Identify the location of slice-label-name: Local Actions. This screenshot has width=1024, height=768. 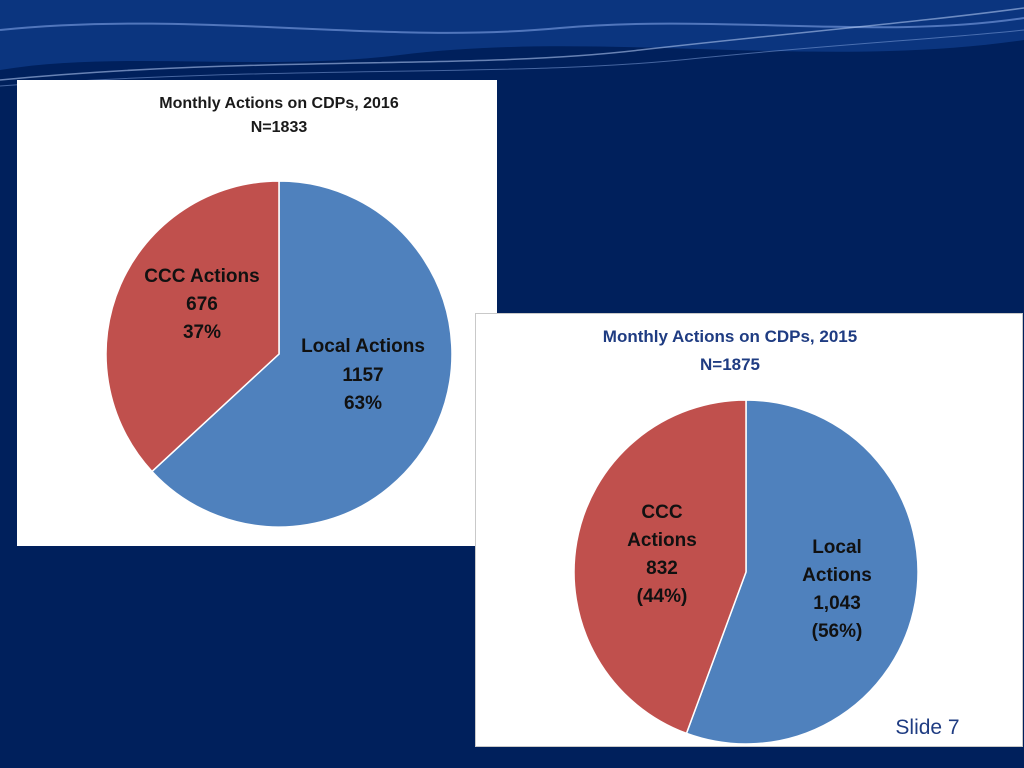
(363, 346).